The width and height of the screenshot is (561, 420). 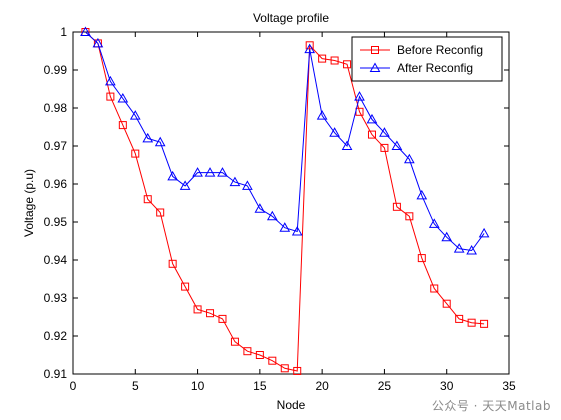 What do you see at coordinates (56, 70) in the screenshot?
I see `y-tick-label: 0.99` at bounding box center [56, 70].